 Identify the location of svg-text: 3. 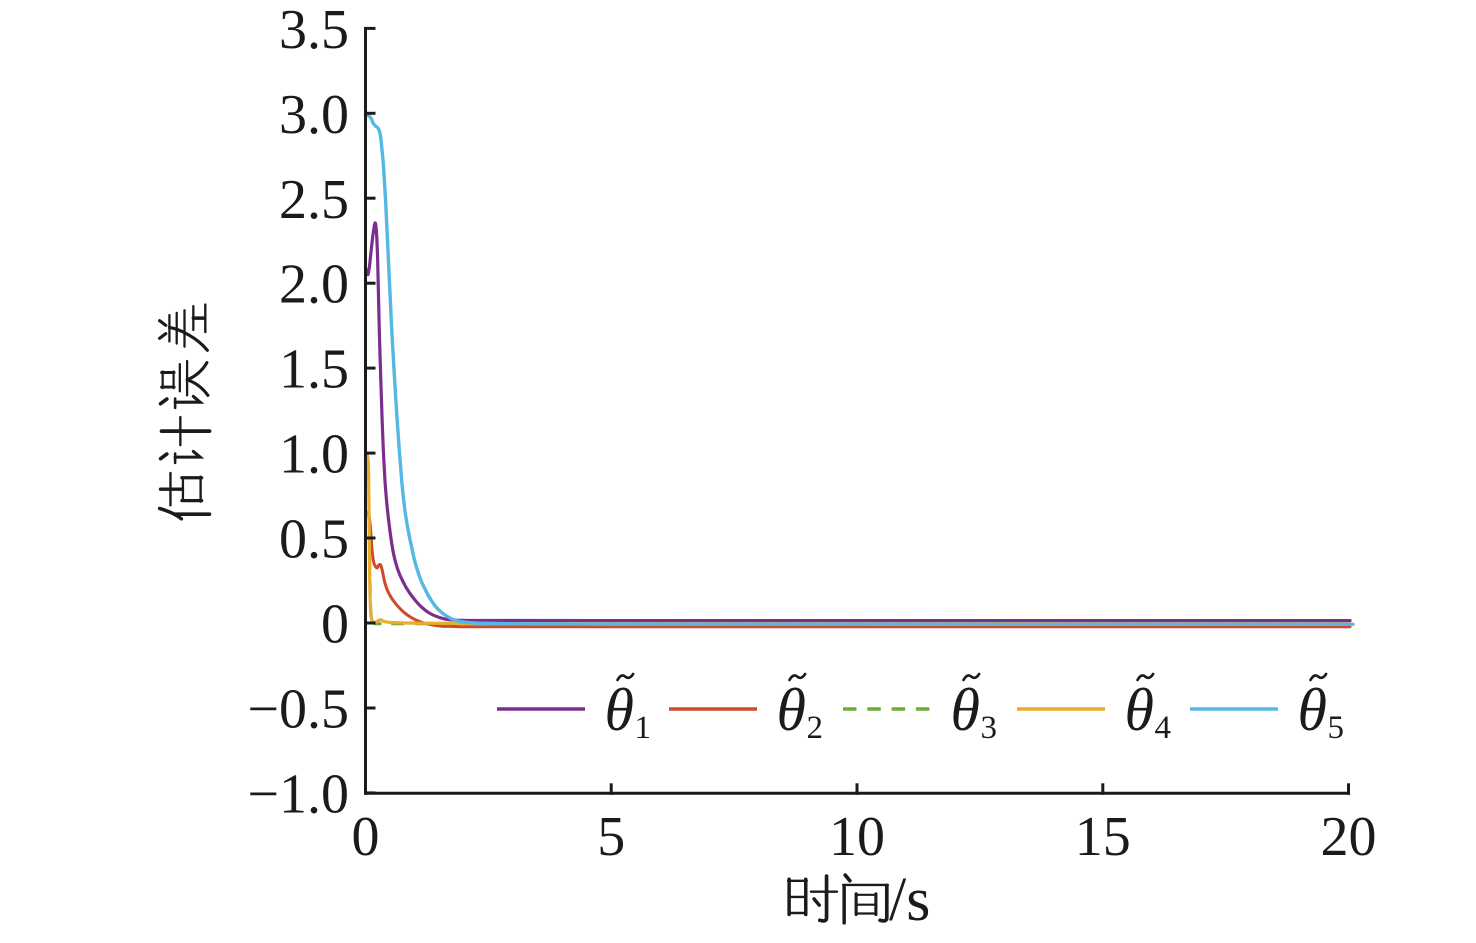
(989, 728).